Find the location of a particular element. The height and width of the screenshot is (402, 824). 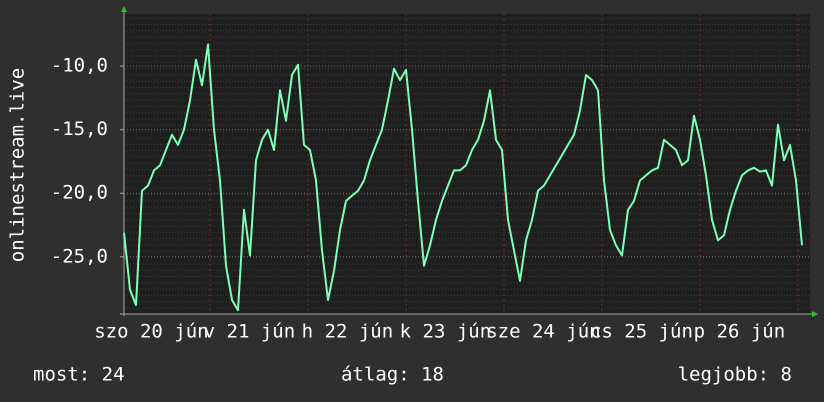

x-tick-label: cs 25 jún is located at coordinates (641, 332).